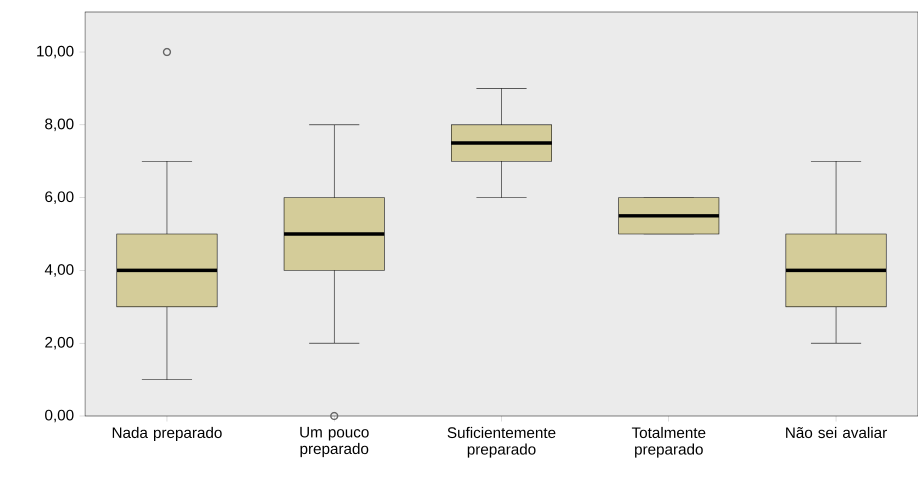 The width and height of the screenshot is (918, 482). I want to click on x-tick-label: Um pouco preparado, so click(334, 442).